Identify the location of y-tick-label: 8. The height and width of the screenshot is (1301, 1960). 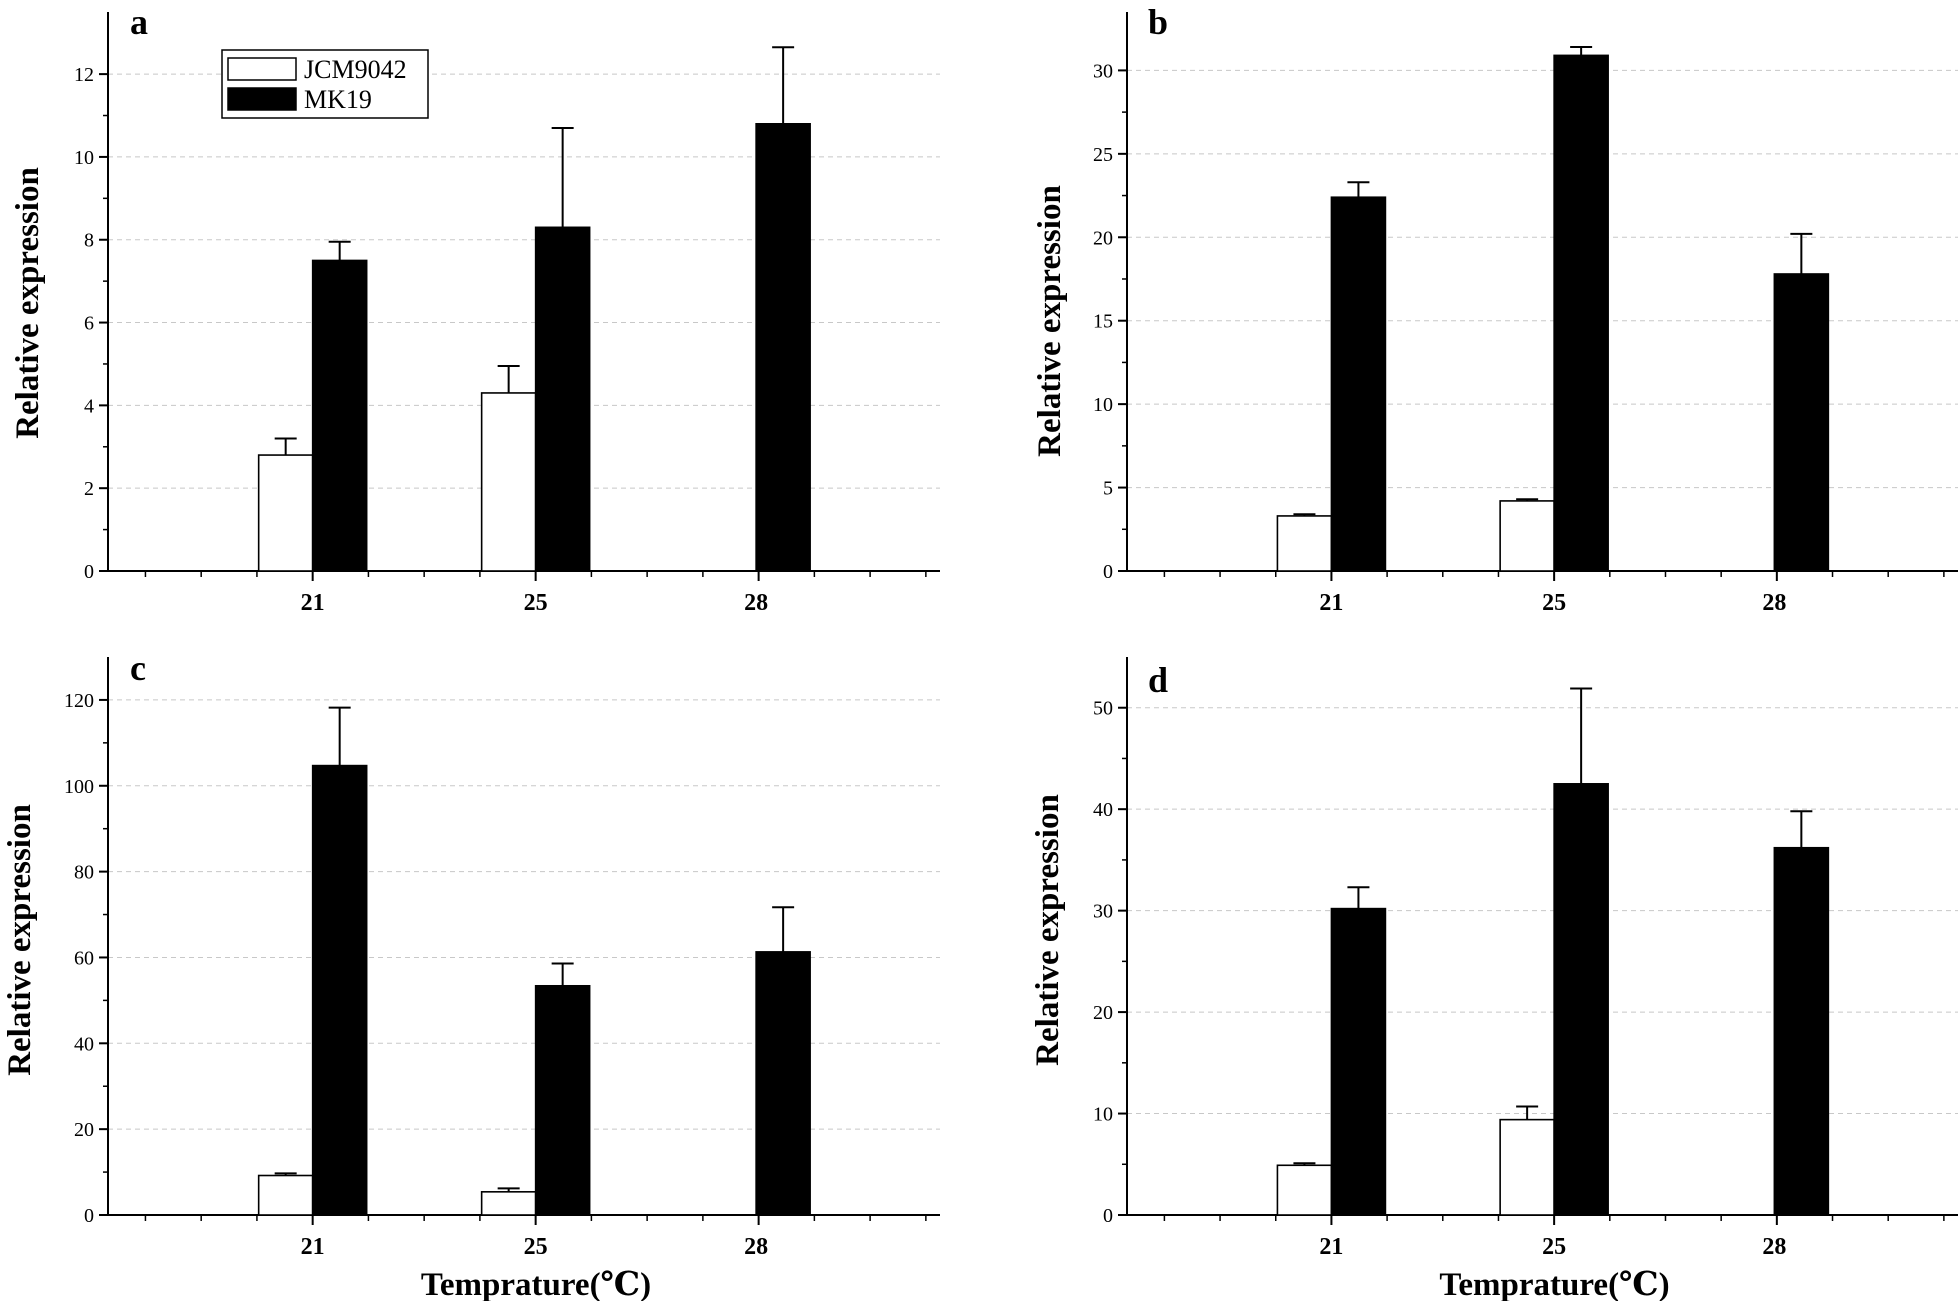
(89, 241).